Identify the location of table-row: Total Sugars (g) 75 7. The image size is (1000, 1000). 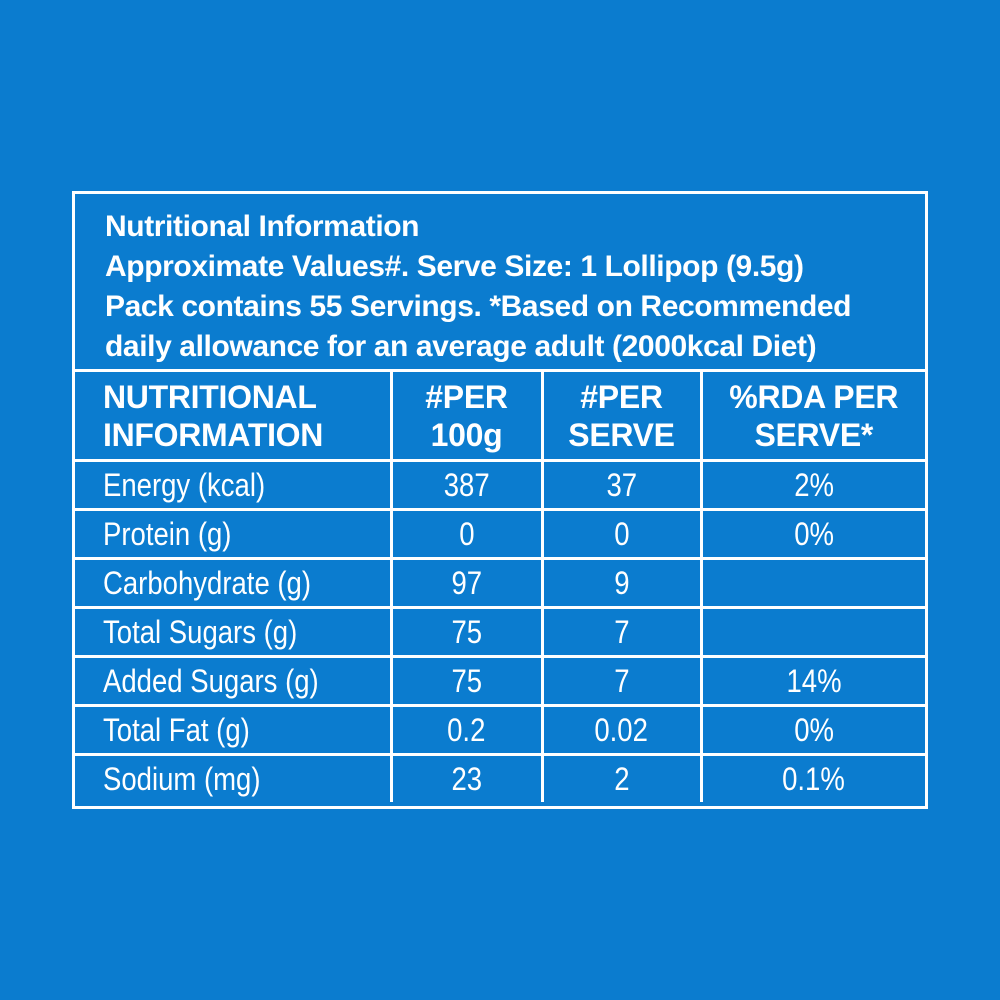
(500, 632).